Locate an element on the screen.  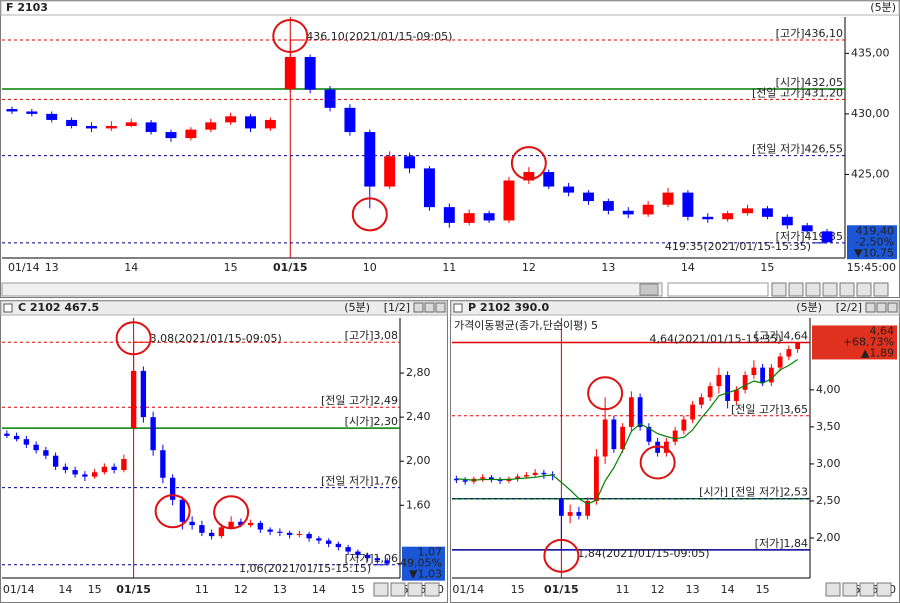
ref-name: [전일 저가] is located at coordinates (347, 481).